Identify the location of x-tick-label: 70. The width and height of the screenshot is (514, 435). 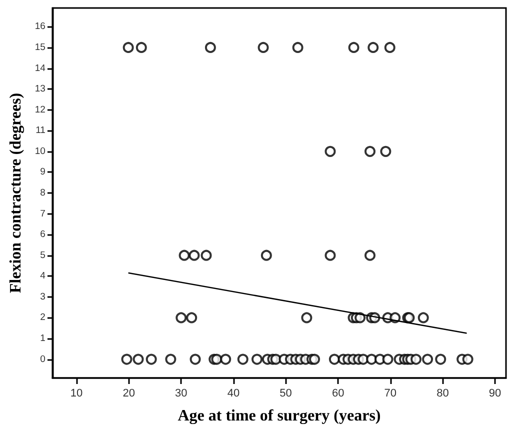
(390, 394).